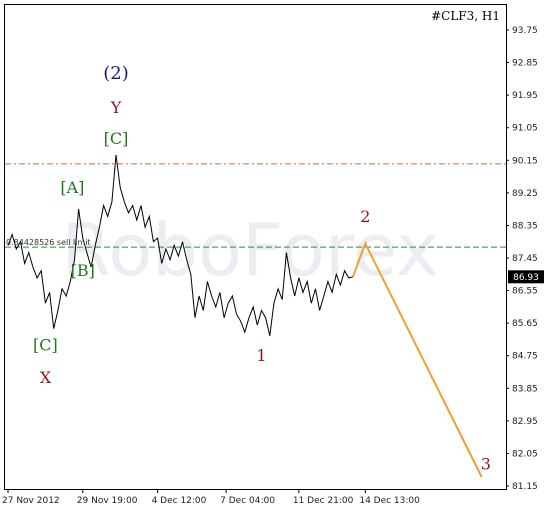 This screenshot has height=509, width=551. Describe the element at coordinates (525, 324) in the screenshot. I see `y-tick-label: 85.65` at that location.